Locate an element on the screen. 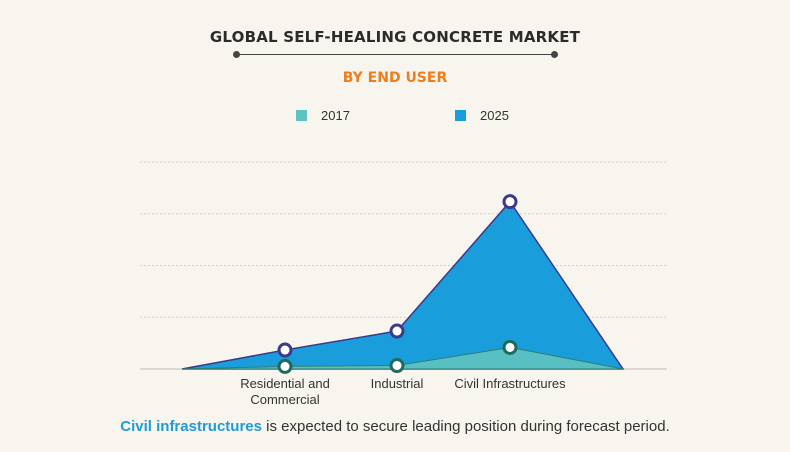  chart-subtitle: BY END USER is located at coordinates (395, 78).